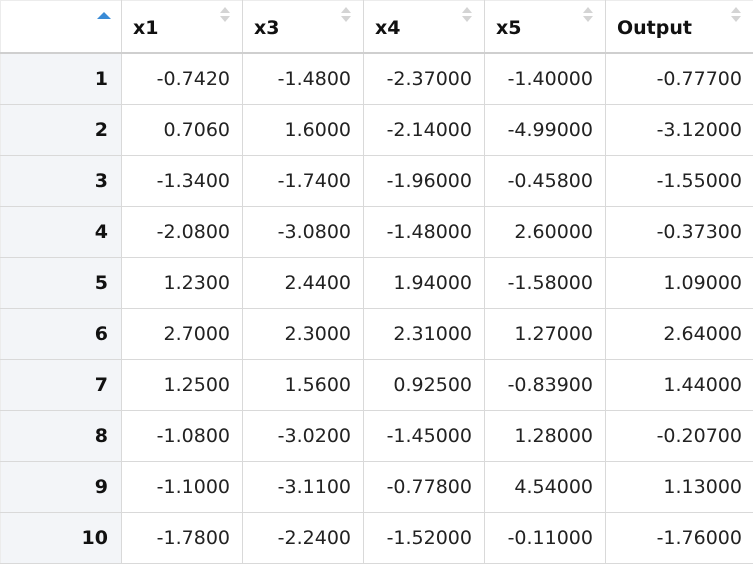 Image resolution: width=753 pixels, height=571 pixels. What do you see at coordinates (679, 487) in the screenshot?
I see `table-cell: 1.13000` at bounding box center [679, 487].